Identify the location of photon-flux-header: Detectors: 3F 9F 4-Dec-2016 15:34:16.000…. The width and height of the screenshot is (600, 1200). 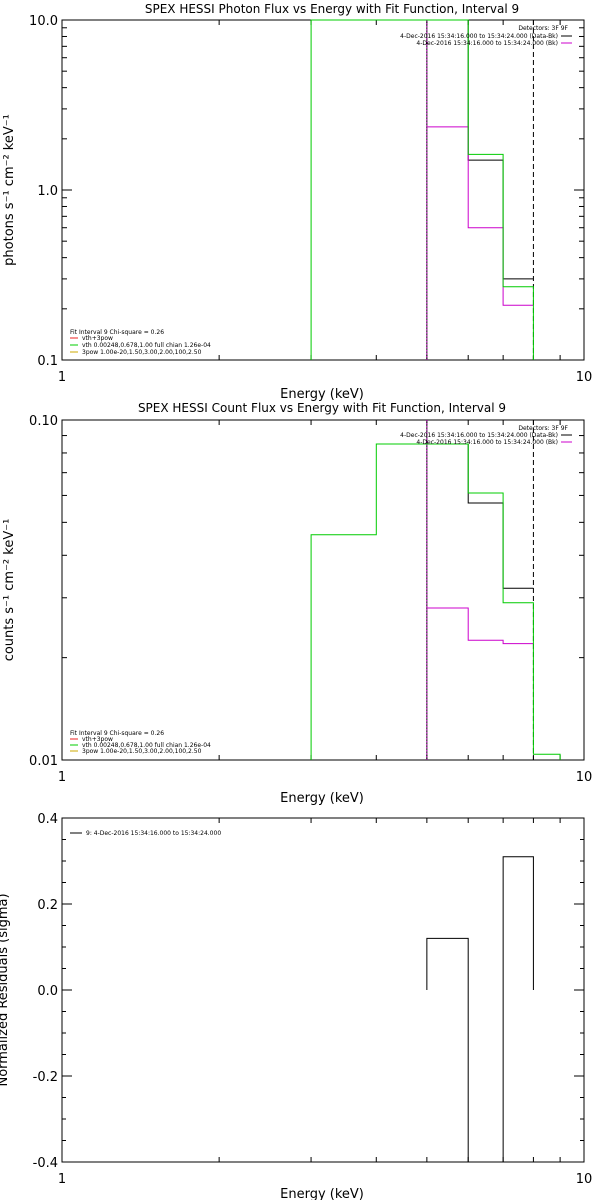
(486, 36).